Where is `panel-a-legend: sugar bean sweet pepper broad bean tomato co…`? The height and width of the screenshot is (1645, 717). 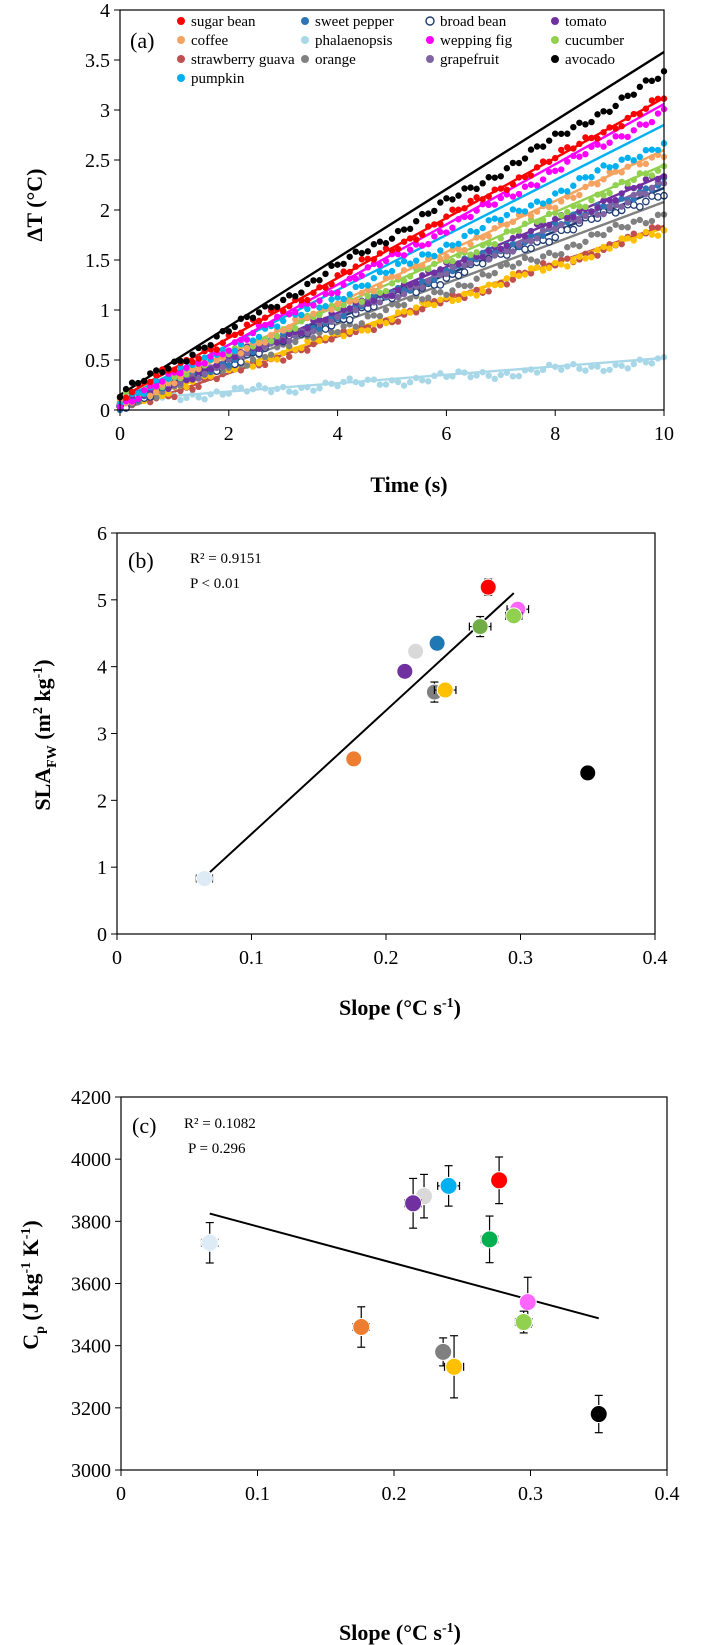
panel-a-legend: sugar bean sweet pepper broad bean tomato co… is located at coordinates (400, 50).